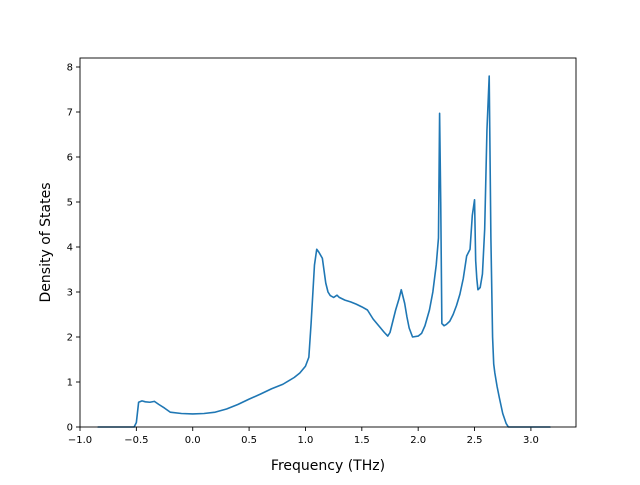 The width and height of the screenshot is (640, 485). I want to click on y-tick-label: 0, so click(70, 428).